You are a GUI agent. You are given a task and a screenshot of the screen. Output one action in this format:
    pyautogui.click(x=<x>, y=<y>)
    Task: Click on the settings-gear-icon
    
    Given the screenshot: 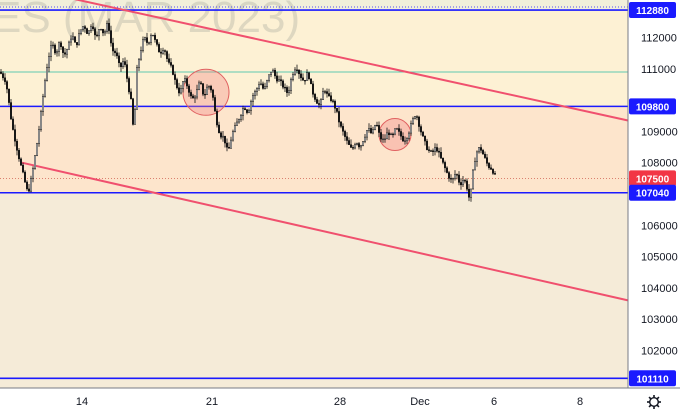 What is the action you would take?
    pyautogui.click(x=654, y=402)
    